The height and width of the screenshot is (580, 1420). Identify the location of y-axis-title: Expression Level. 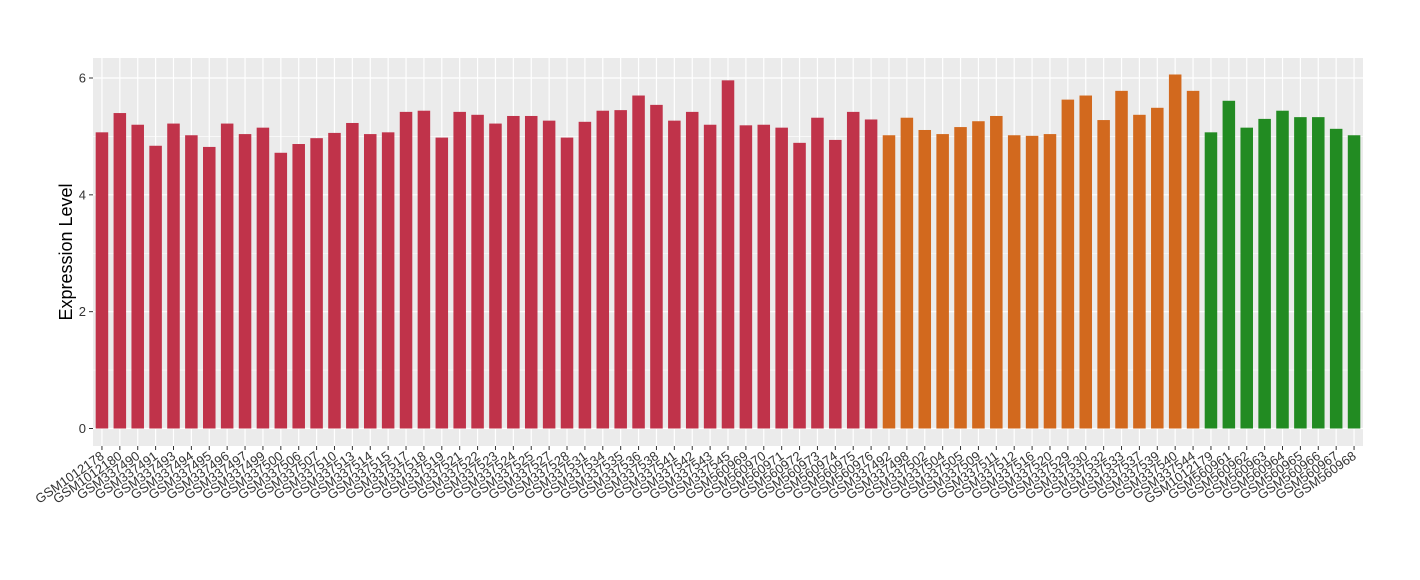
(66, 251).